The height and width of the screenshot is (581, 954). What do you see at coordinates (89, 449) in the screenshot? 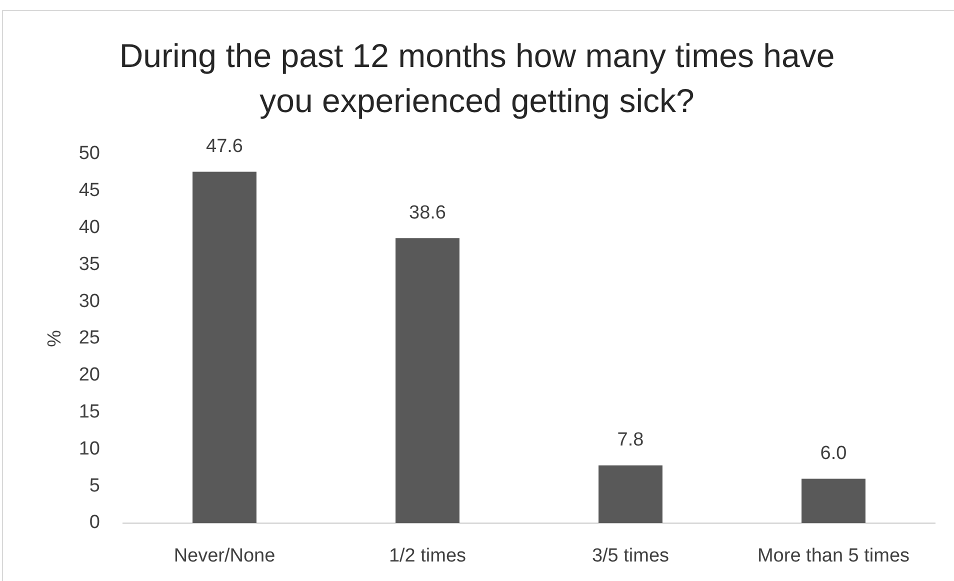
I see `y-tick-label: 10` at bounding box center [89, 449].